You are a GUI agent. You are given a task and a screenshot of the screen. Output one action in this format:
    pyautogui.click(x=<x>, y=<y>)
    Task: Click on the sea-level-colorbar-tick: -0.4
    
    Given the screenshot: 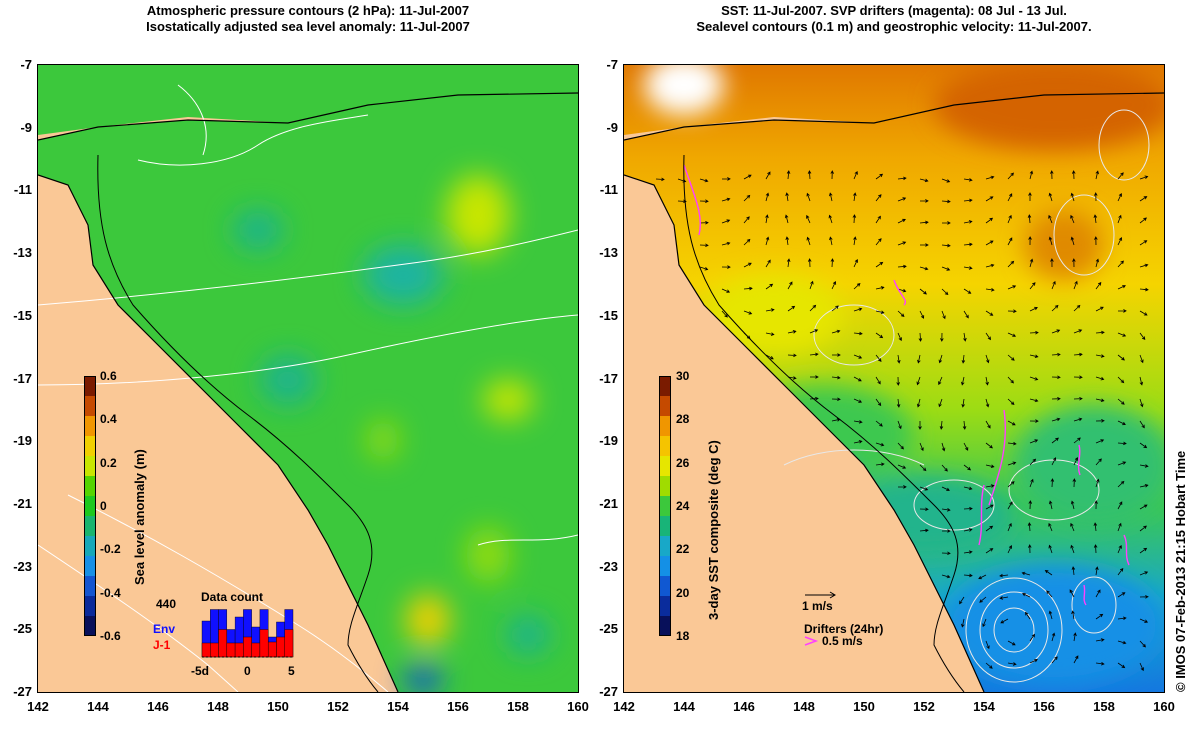 What is the action you would take?
    pyautogui.click(x=110, y=592)
    